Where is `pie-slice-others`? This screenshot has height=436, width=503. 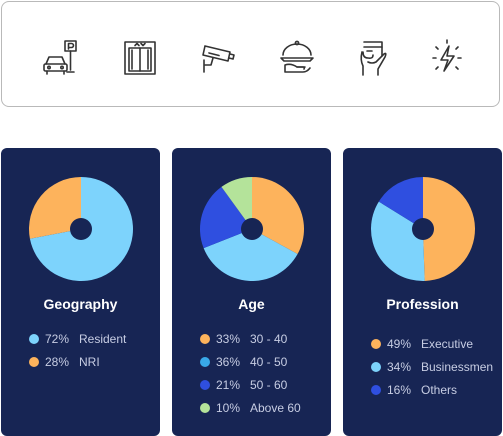
pie-slice-others is located at coordinates (400, 203).